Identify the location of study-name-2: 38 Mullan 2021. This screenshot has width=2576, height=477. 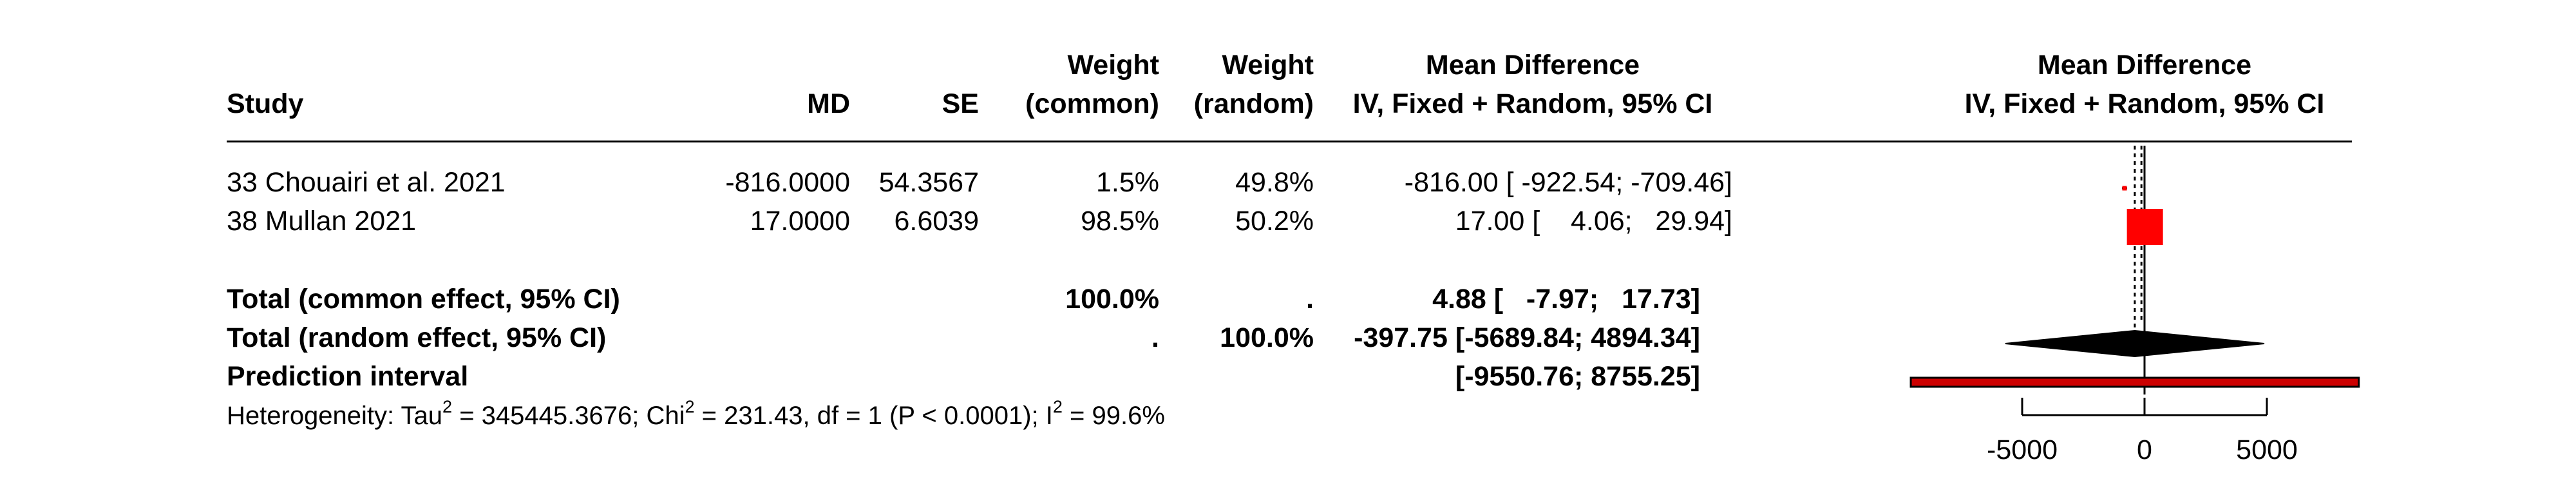
(322, 221).